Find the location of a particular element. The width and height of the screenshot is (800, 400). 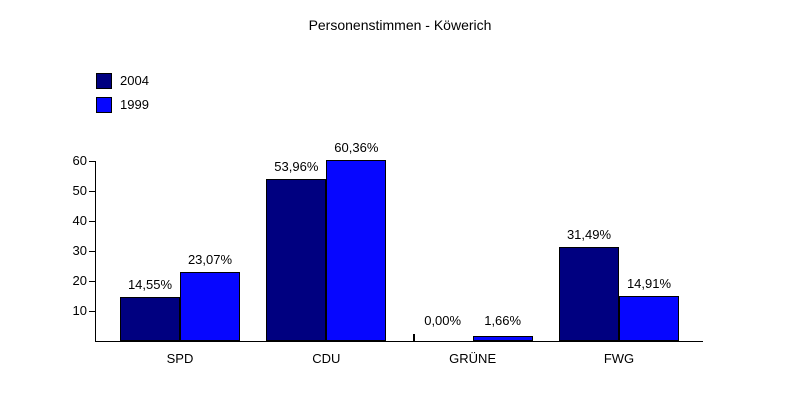

y-tick-label: 30 is located at coordinates (79, 250).